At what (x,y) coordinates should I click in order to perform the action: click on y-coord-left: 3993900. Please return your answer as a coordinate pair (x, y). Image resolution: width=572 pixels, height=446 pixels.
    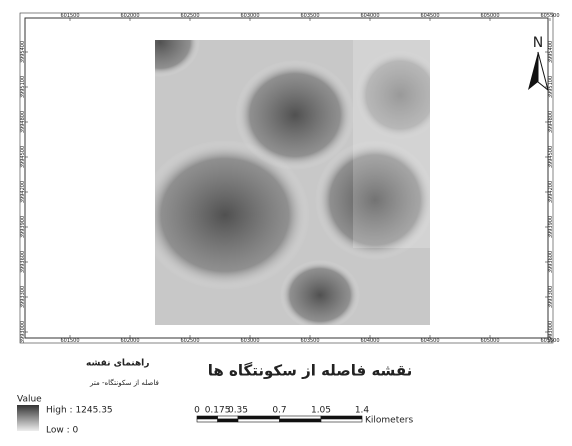
    Looking at the image, I should click on (23, 227).